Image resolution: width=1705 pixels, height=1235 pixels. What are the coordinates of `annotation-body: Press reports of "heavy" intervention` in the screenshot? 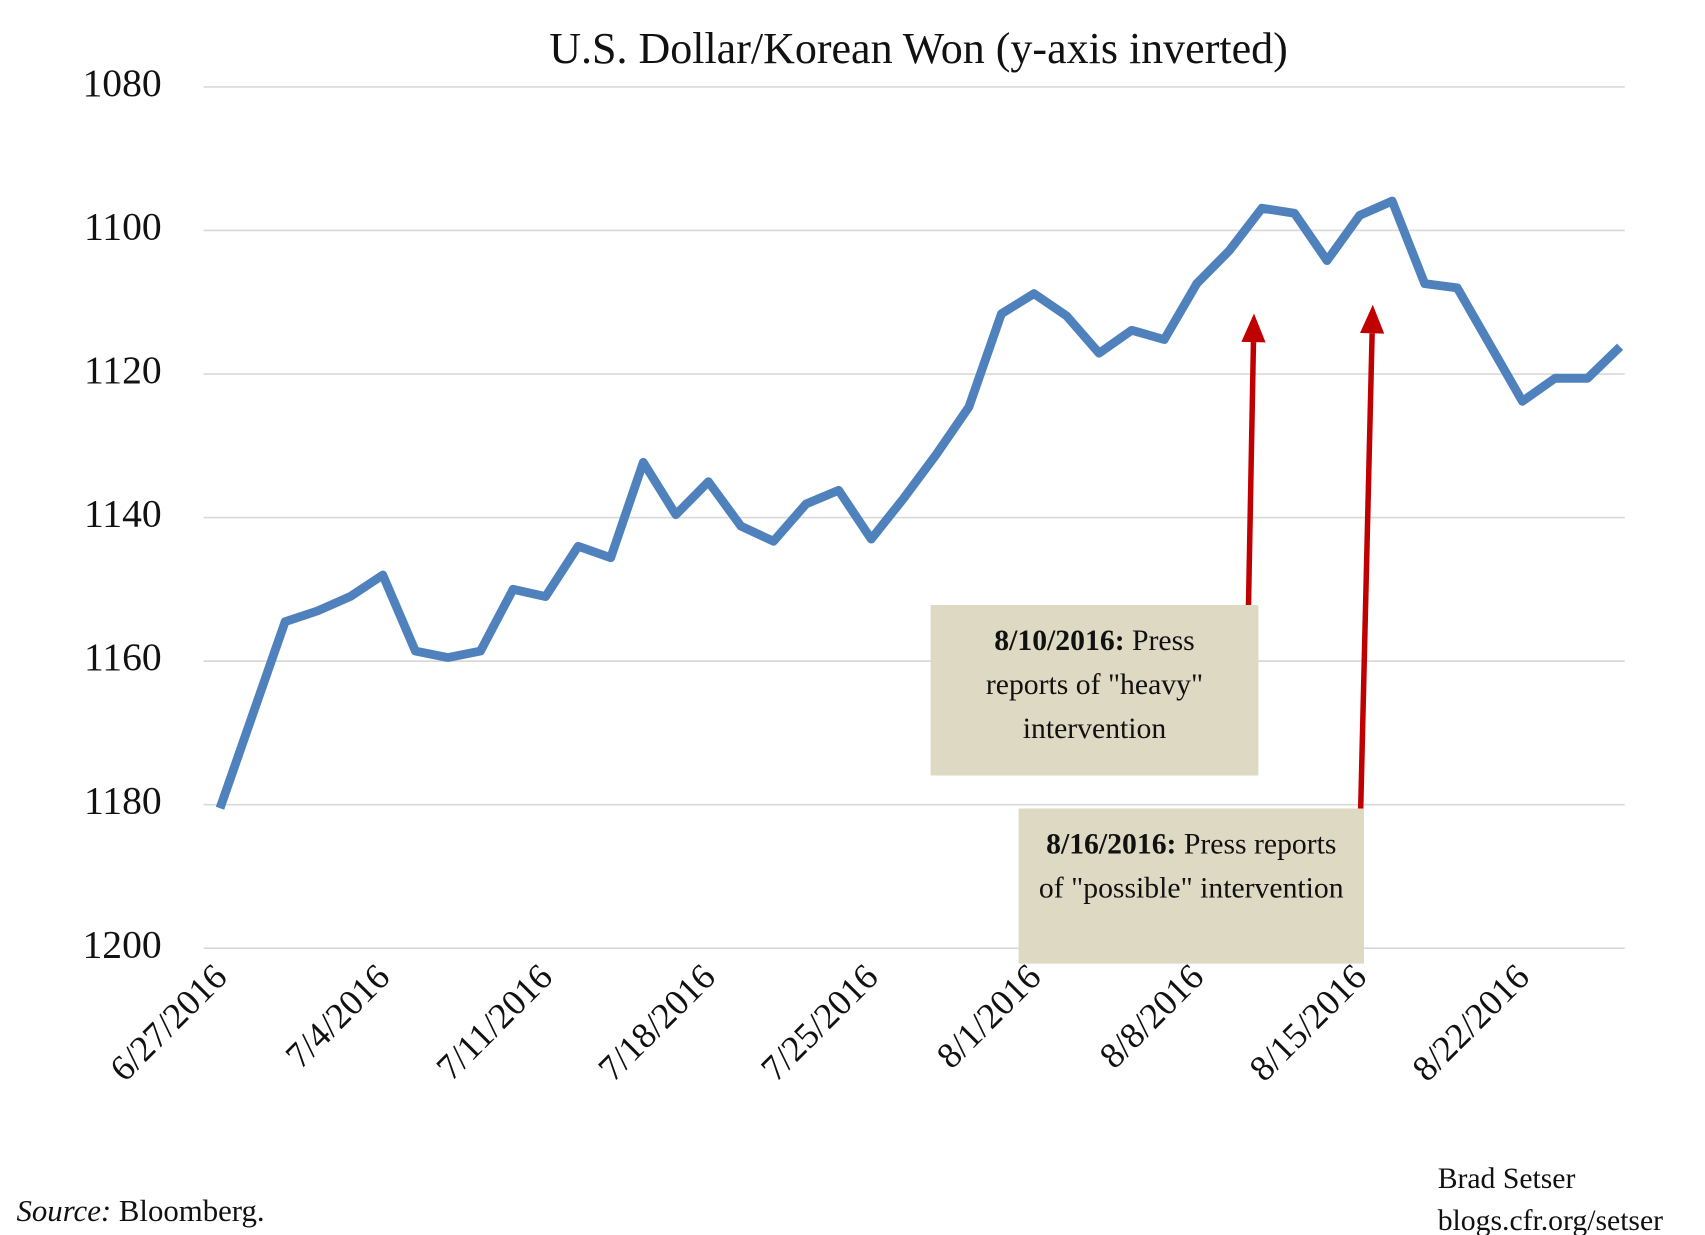 It's located at (1094, 684).